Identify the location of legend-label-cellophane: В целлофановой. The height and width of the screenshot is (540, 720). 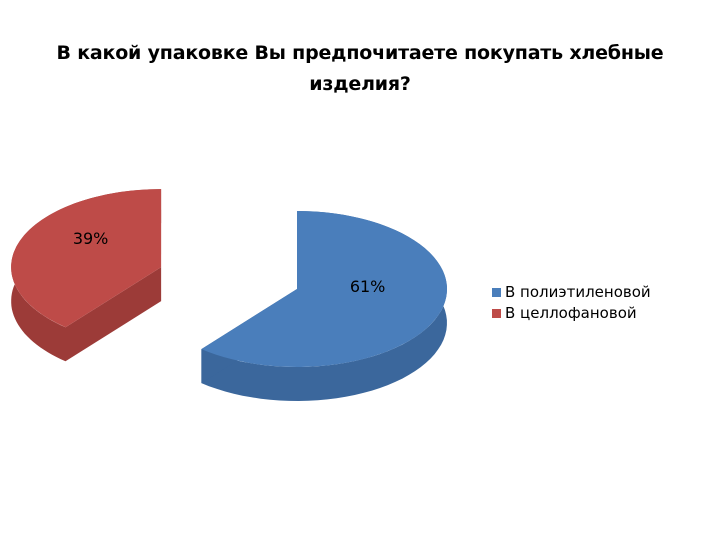
(571, 313).